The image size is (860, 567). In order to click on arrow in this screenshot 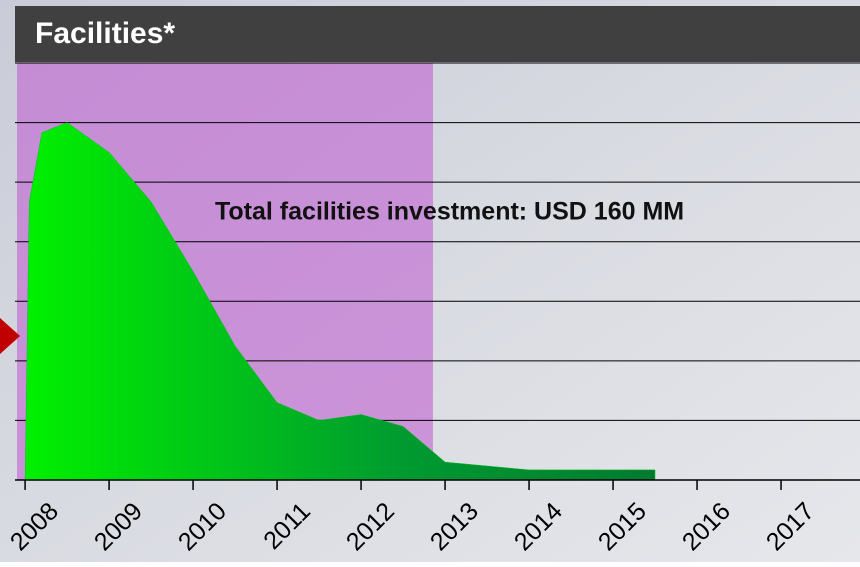, I will do `click(10, 336)`.